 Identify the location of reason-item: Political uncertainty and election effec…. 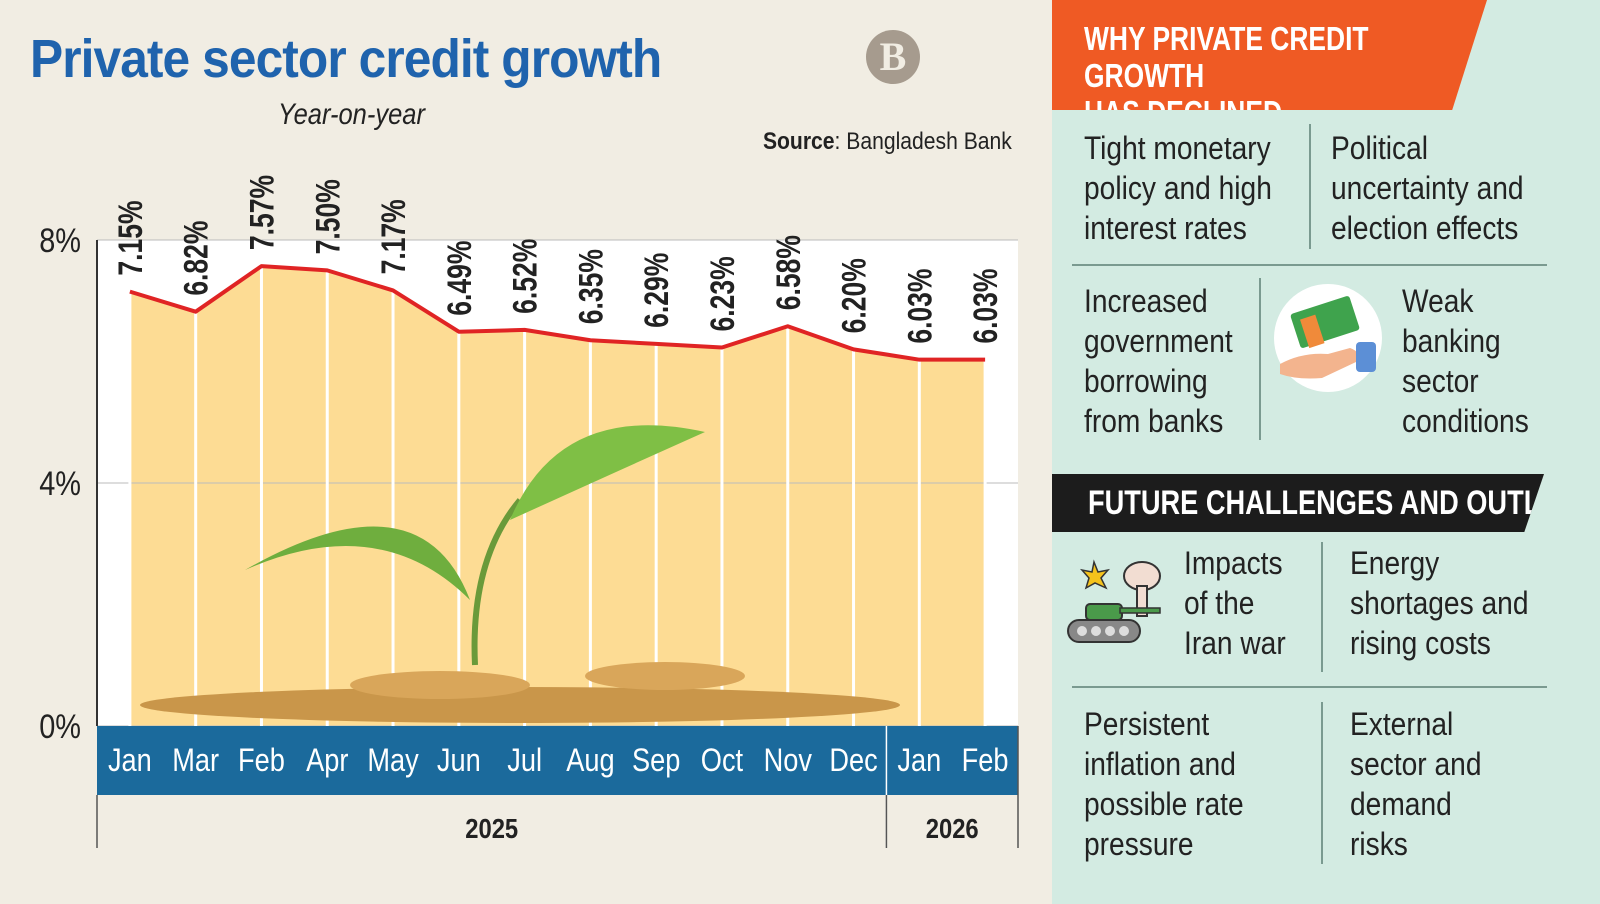
(1427, 188).